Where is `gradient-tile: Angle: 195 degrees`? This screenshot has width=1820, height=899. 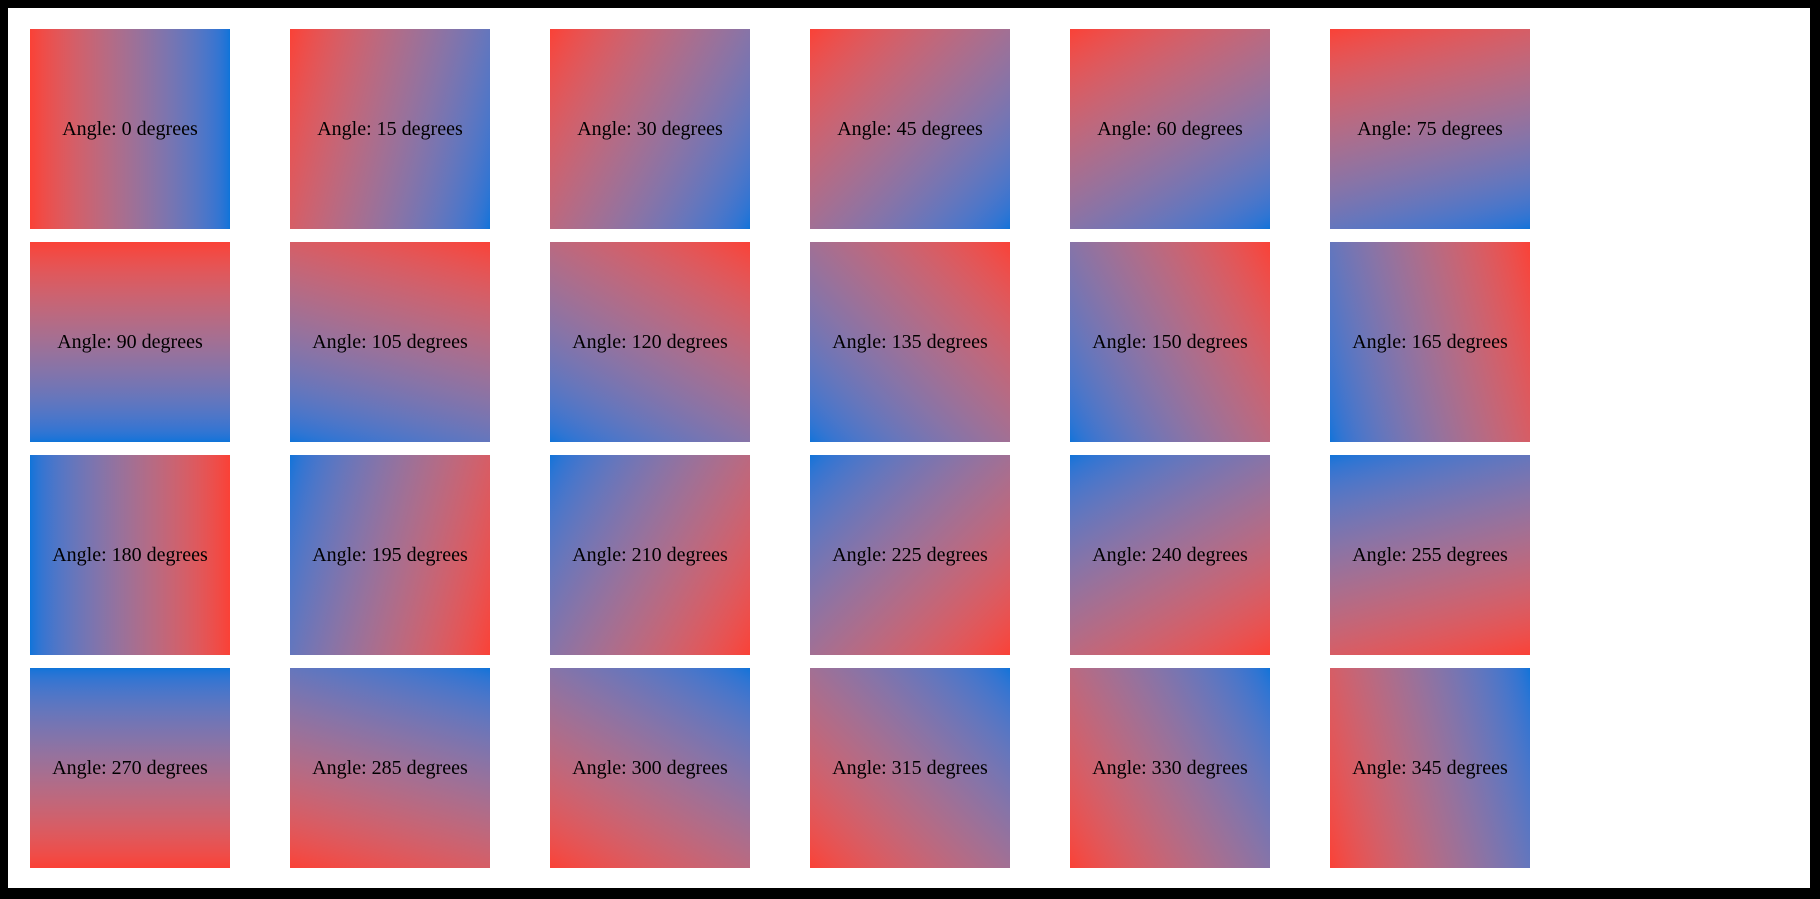 gradient-tile: Angle: 195 degrees is located at coordinates (390, 555).